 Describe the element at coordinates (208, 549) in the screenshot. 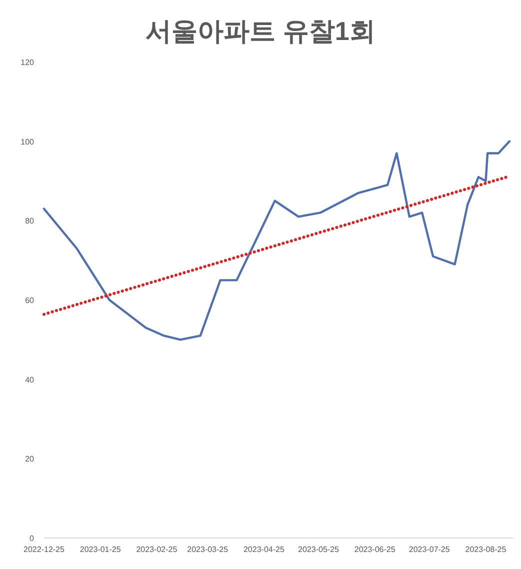

I see `x-tick-label: 2023-03-25` at that location.